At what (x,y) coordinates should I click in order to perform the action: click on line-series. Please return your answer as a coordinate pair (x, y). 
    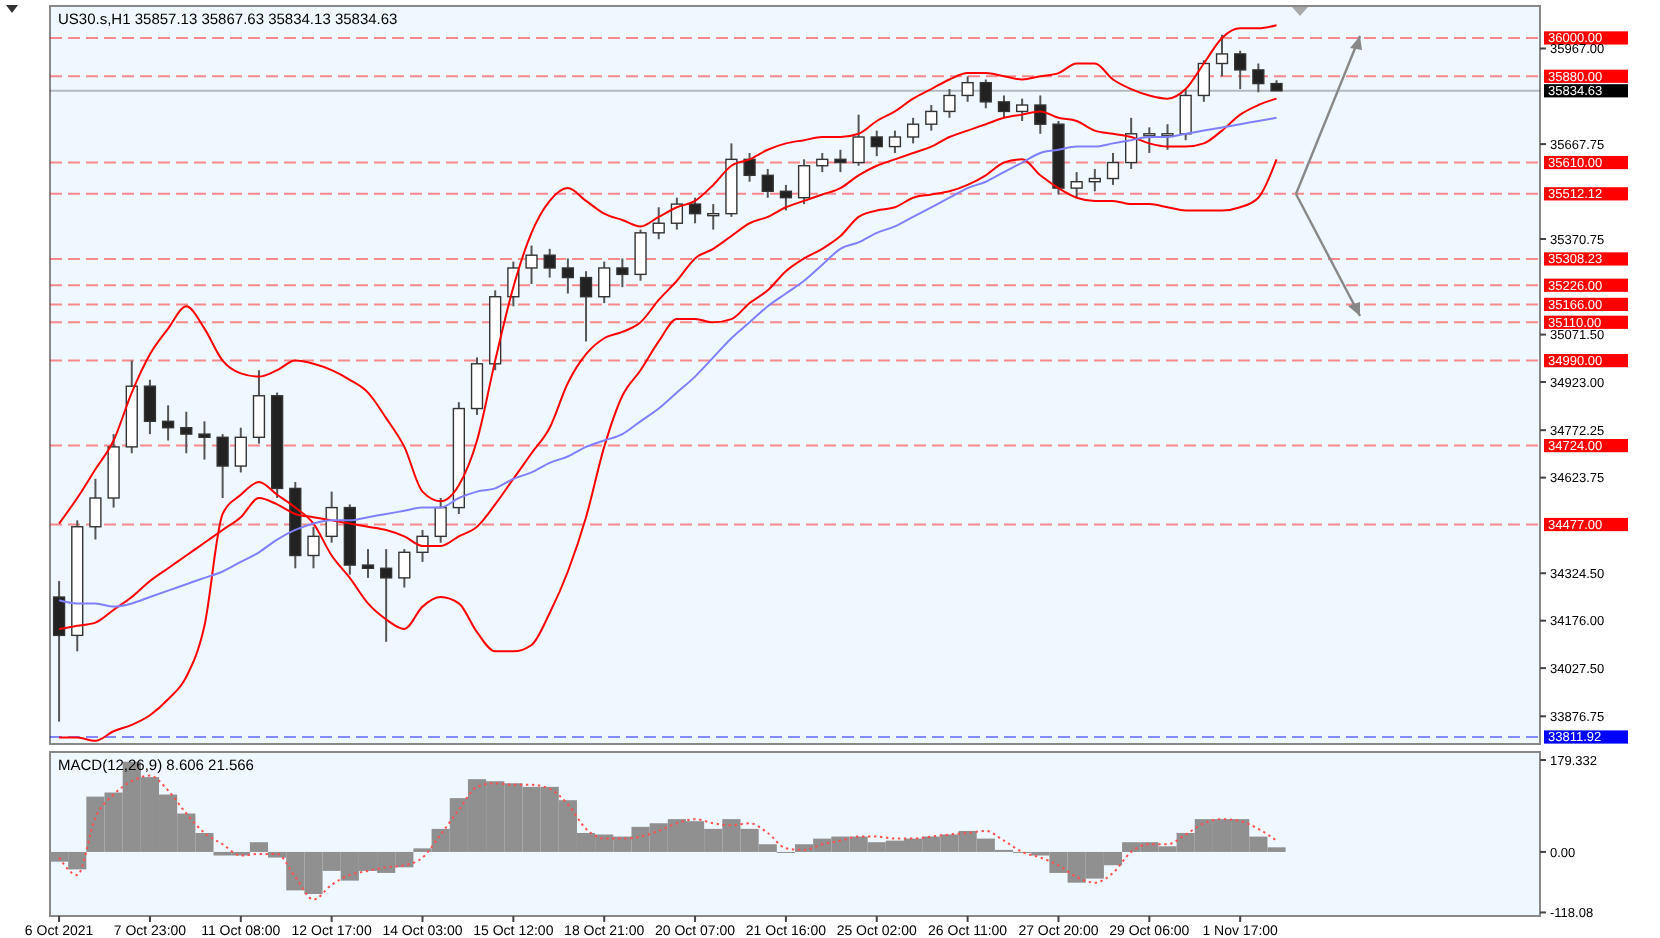
    Looking at the image, I should click on (668, 837).